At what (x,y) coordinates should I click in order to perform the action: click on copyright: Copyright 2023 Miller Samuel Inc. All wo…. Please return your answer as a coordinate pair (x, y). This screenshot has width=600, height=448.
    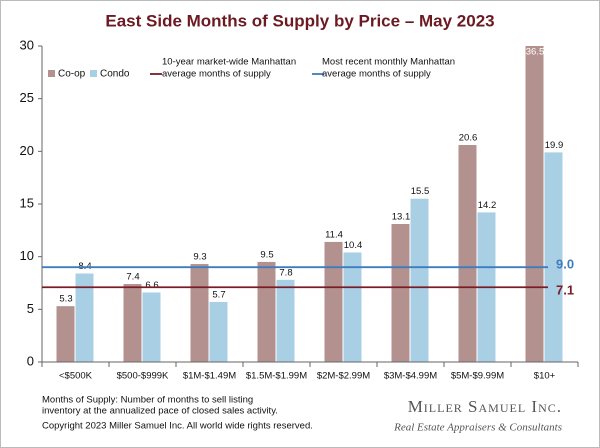
    Looking at the image, I should click on (177, 426).